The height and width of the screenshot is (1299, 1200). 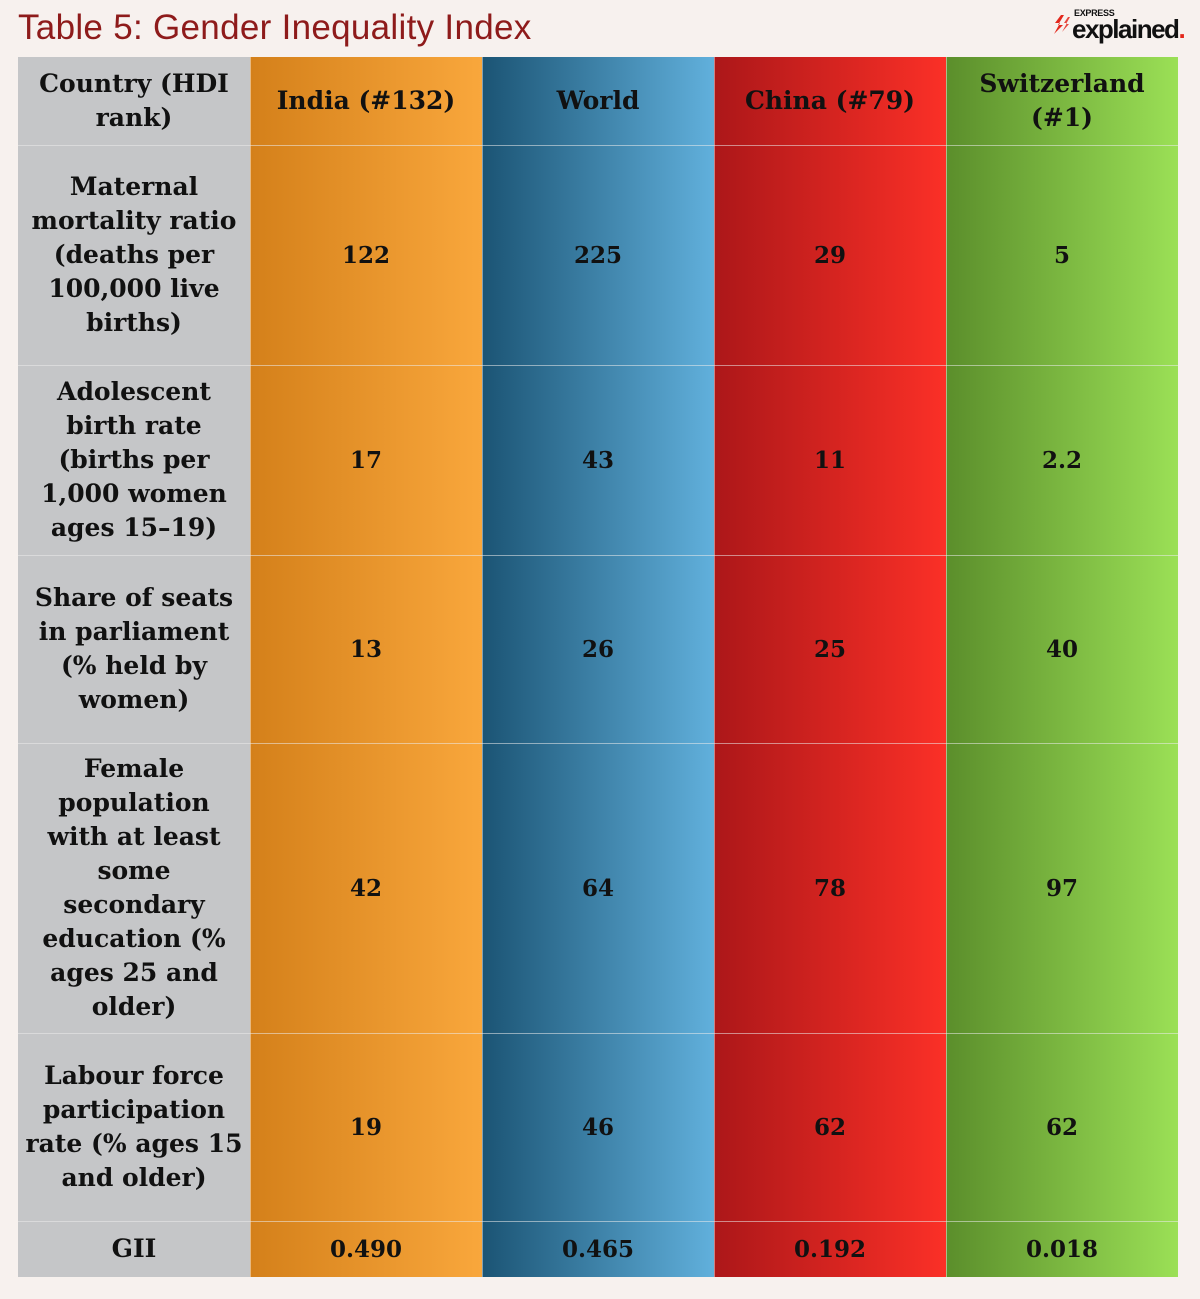 What do you see at coordinates (1062, 460) in the screenshot?
I see `data-cell: 2.2` at bounding box center [1062, 460].